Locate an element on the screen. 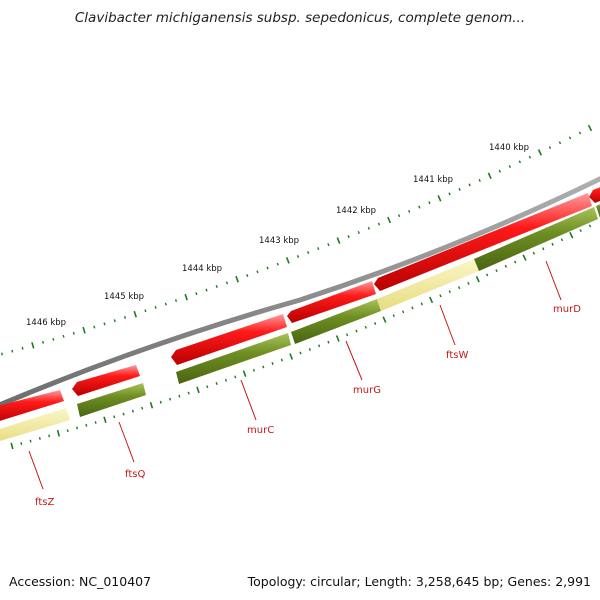 This screenshot has width=600, height=600. gene-label-murC: murC is located at coordinates (260, 430).